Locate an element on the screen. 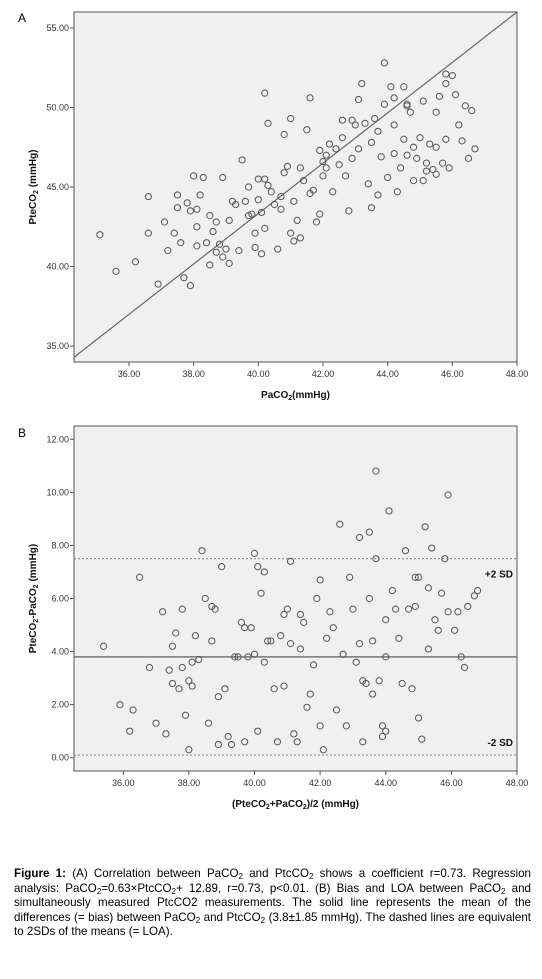  x-tick-label: 46.00 is located at coordinates (452, 374).